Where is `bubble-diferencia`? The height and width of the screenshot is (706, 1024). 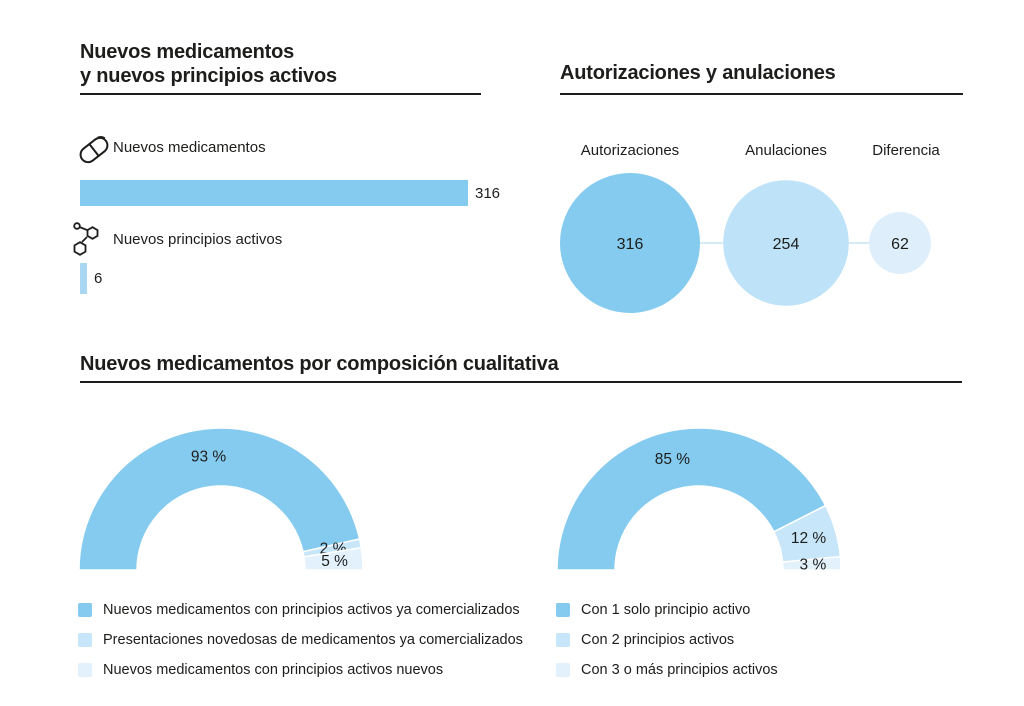 bubble-diferencia is located at coordinates (900, 243).